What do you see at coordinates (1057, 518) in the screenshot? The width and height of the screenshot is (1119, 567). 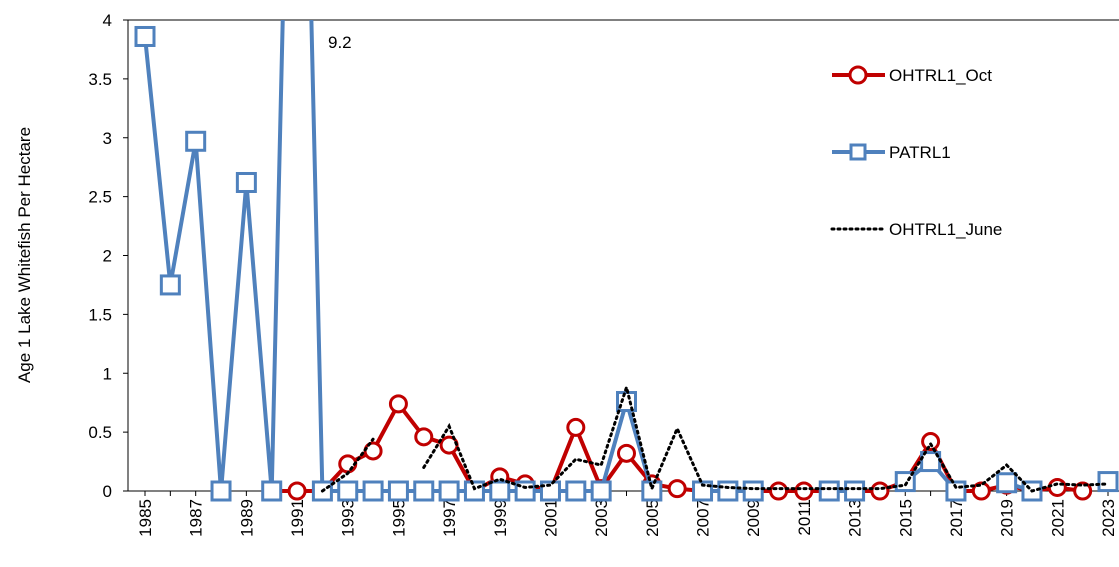 I see `x-tick-label: 2021` at bounding box center [1057, 518].